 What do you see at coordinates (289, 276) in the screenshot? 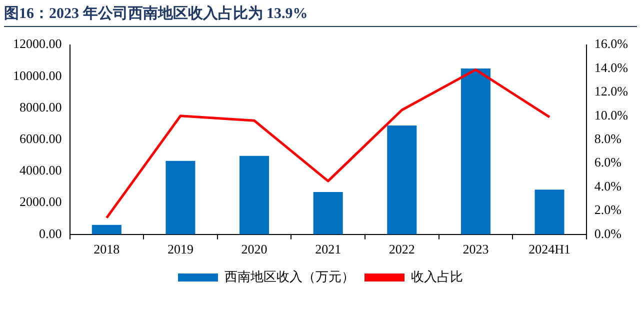
I see `legend-label: 西南地区收入（万元）` at bounding box center [289, 276].